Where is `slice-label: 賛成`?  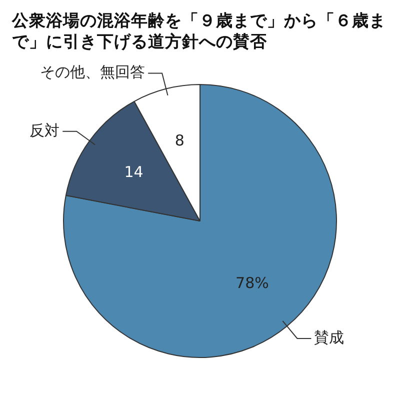 slice-label: 賛成 is located at coordinates (329, 337).